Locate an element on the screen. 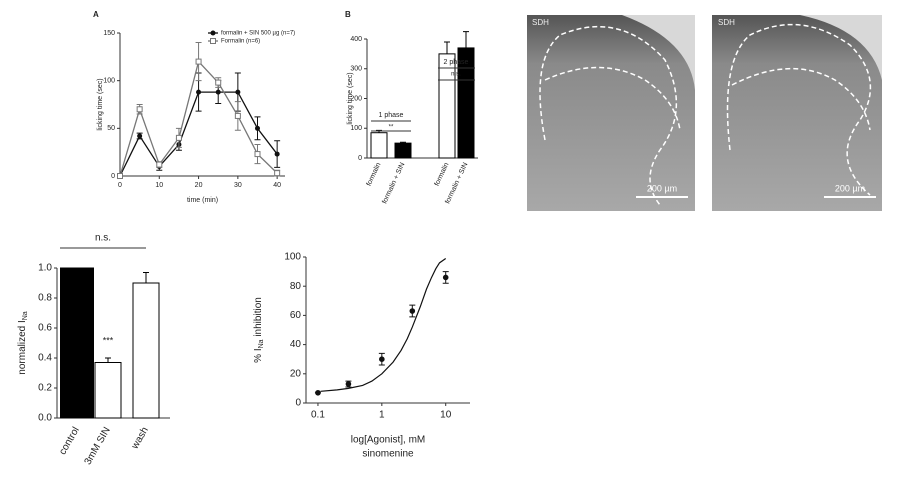 This screenshot has height=479, width=902. x-tick-label: wash is located at coordinates (140, 438).